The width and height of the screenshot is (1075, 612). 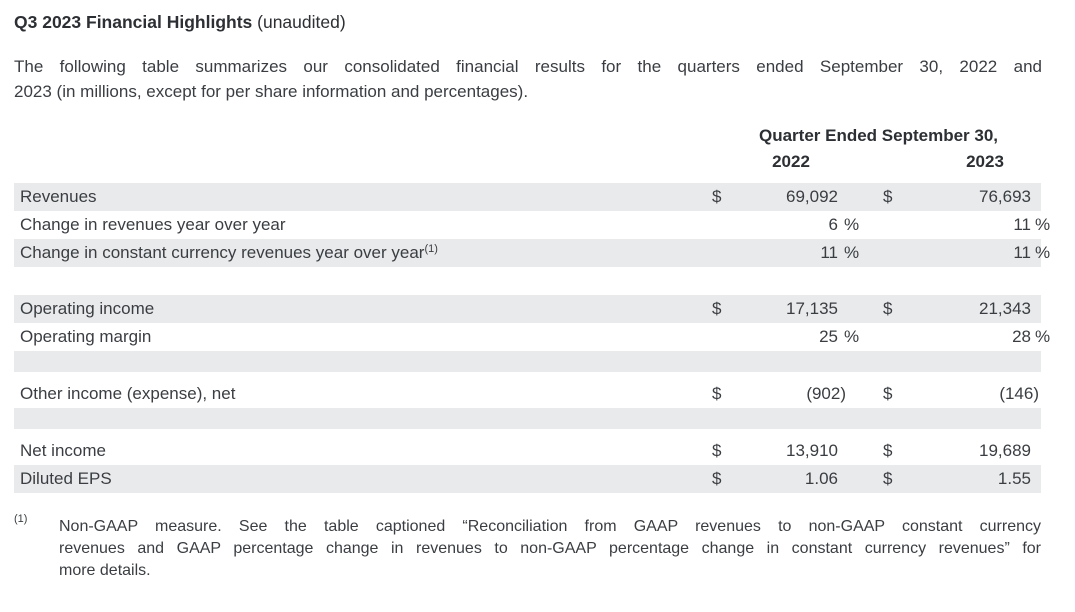 I want to click on value-2023: (146), so click(x=970, y=394).